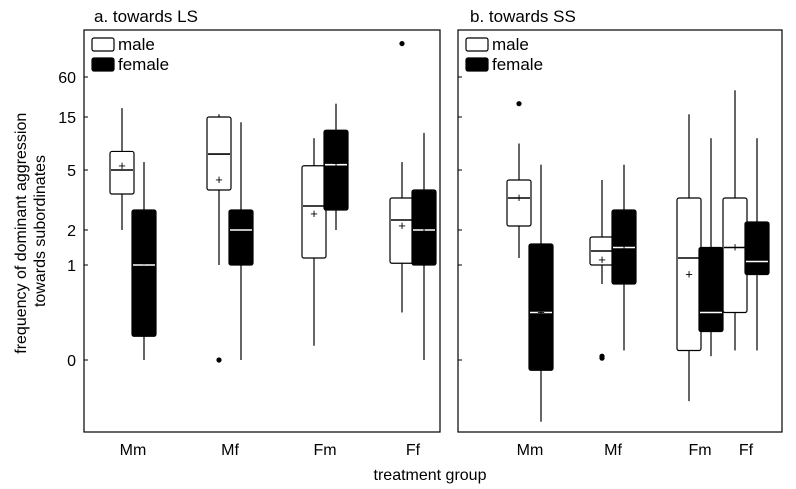 This screenshot has width=796, height=489. I want to click on x-tick-label-a-Mm: Mm, so click(133, 450).